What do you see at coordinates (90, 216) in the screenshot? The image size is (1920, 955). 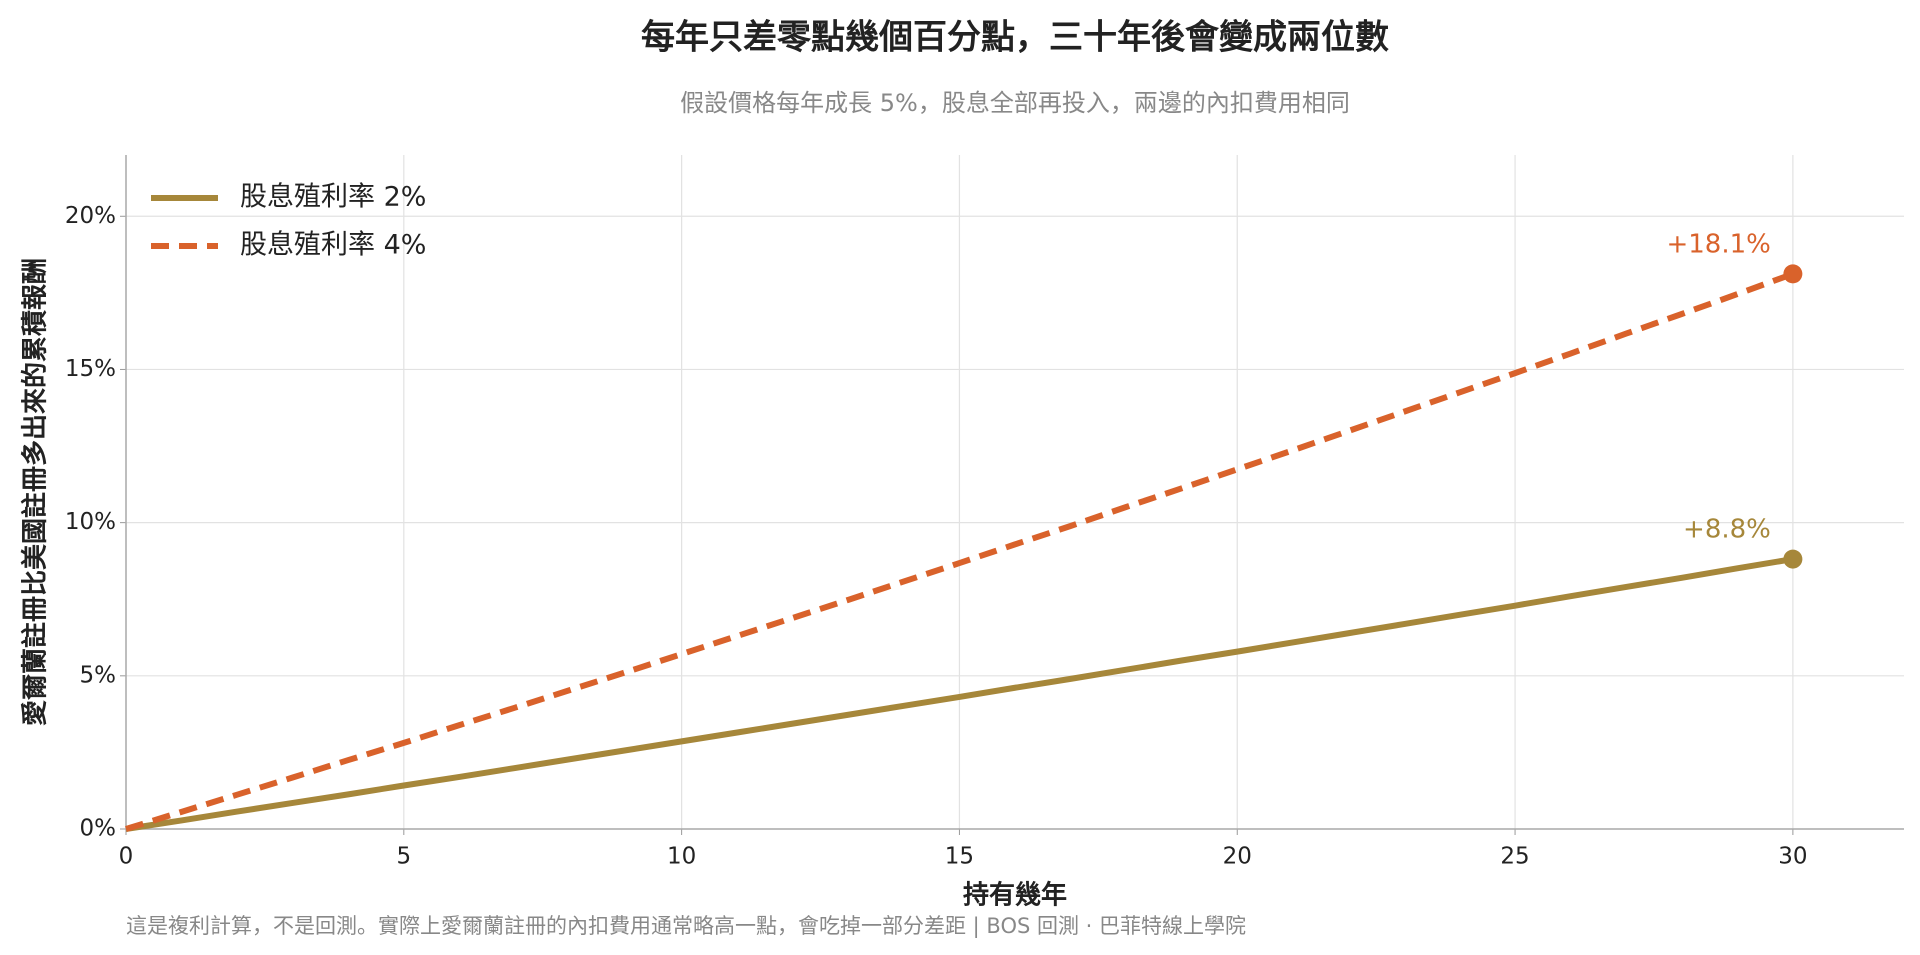 I see `y-tick-label: 20%` at bounding box center [90, 216].